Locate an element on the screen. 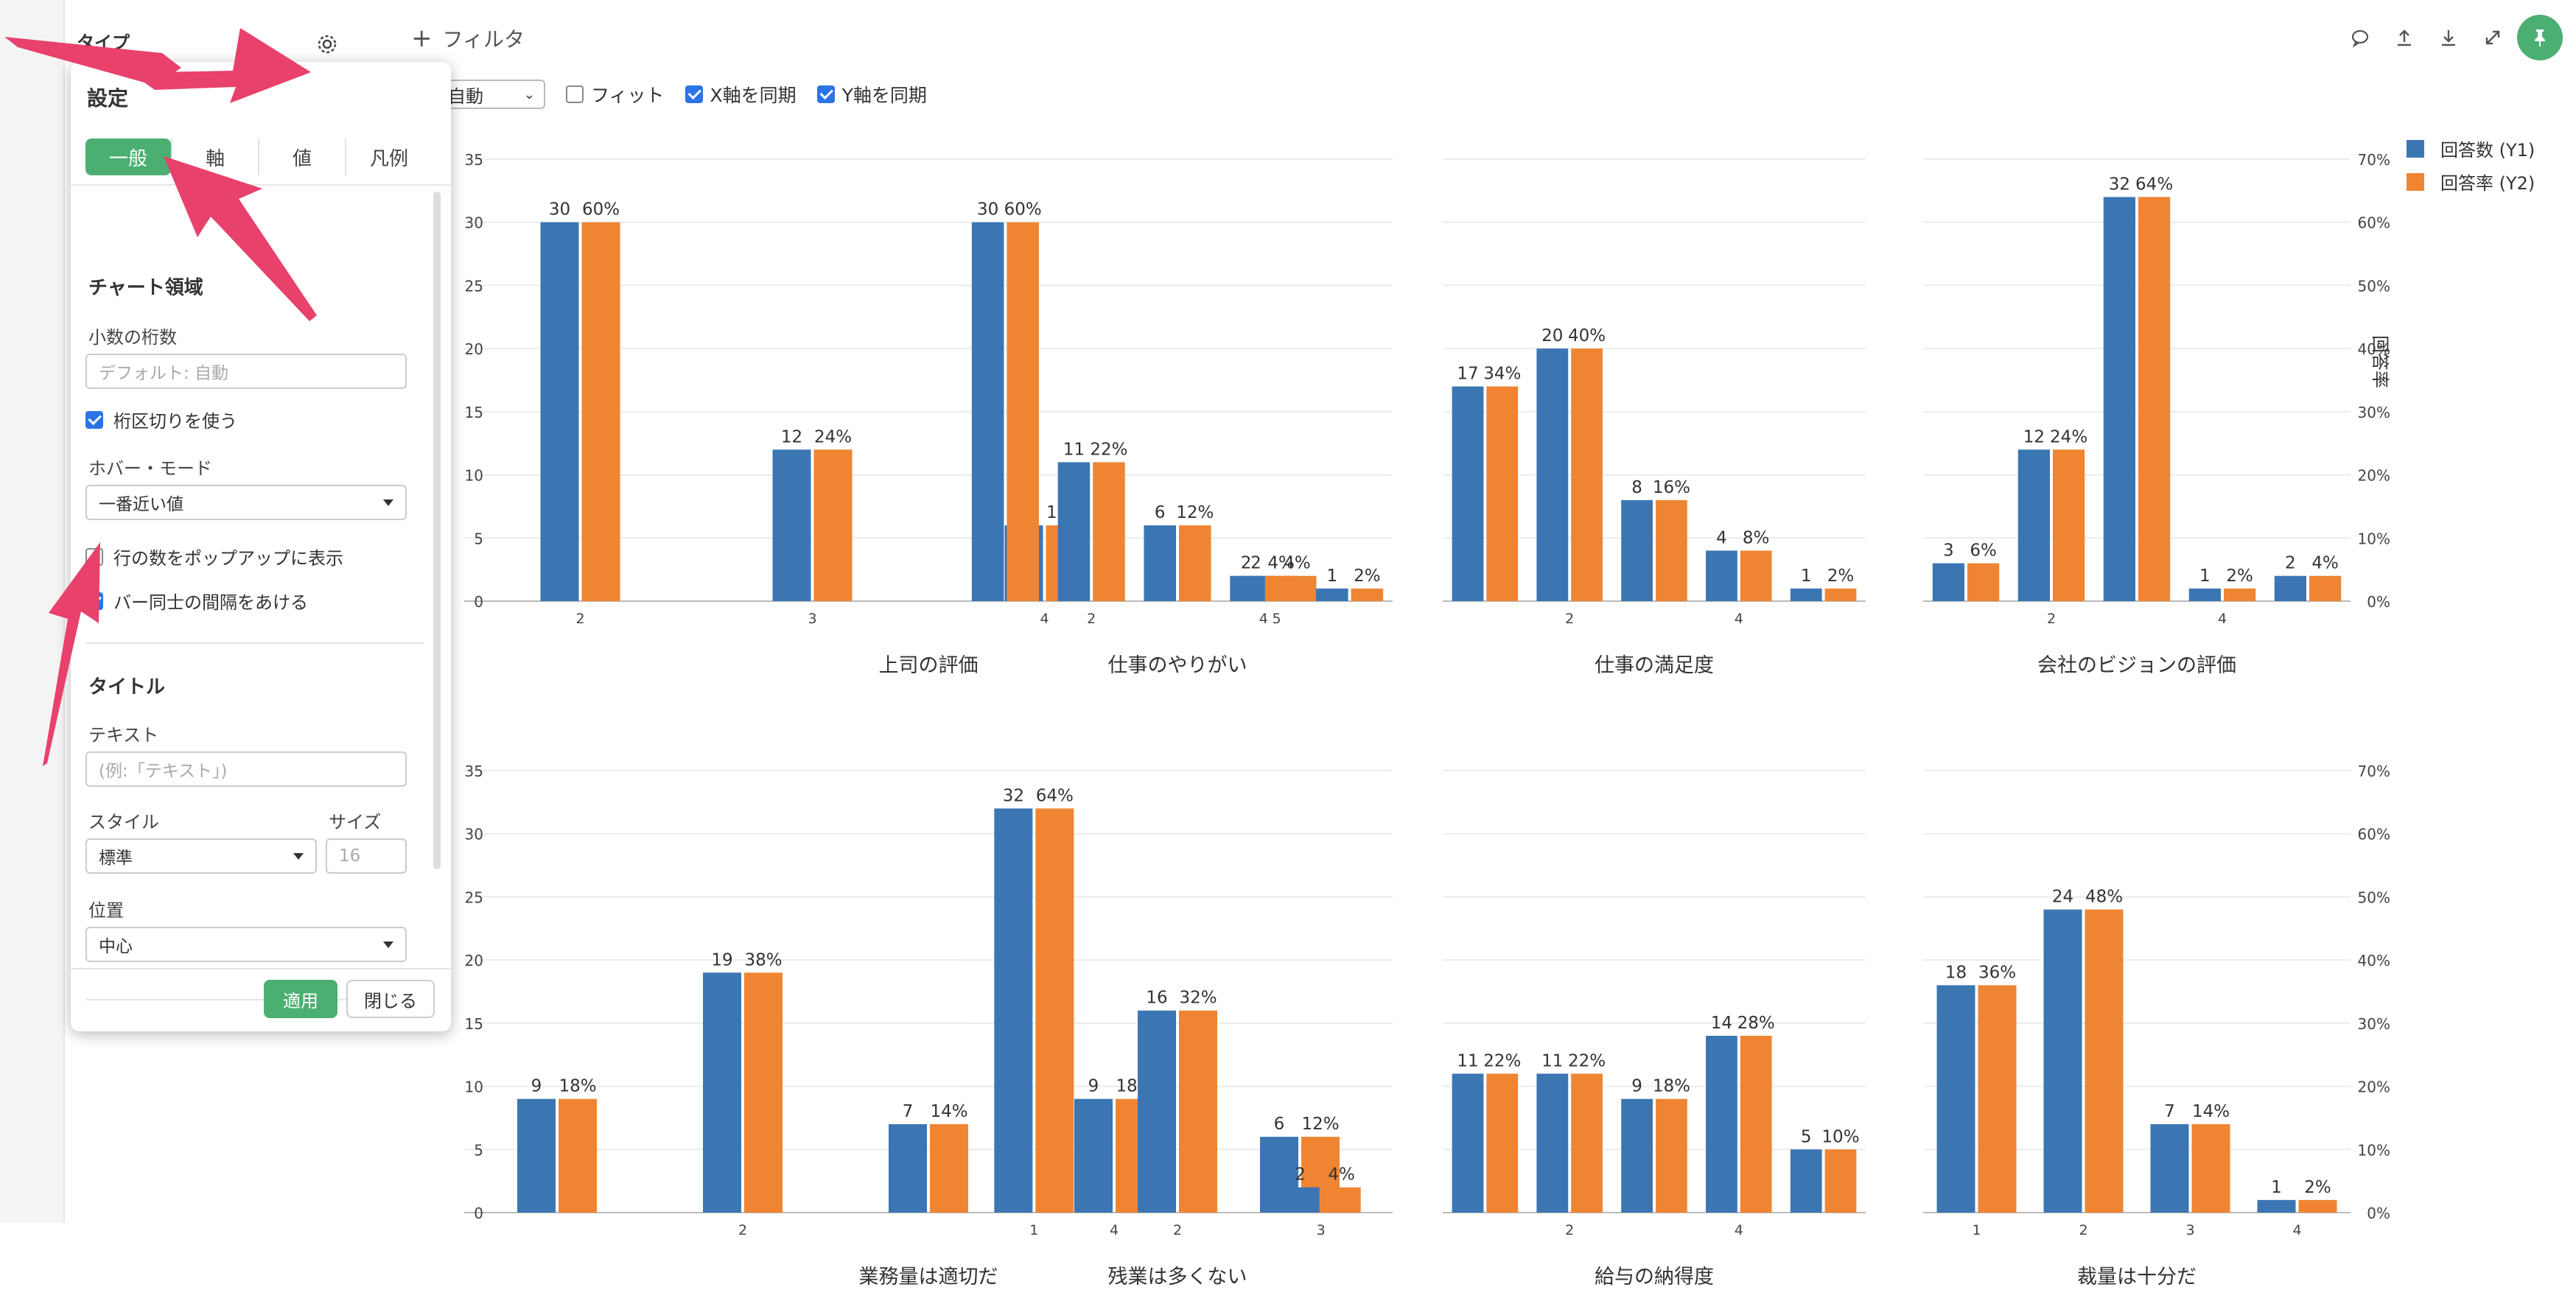 Image resolution: width=2576 pixels, height=1301 pixels. data-label-y1: 11 is located at coordinates (1552, 1060).